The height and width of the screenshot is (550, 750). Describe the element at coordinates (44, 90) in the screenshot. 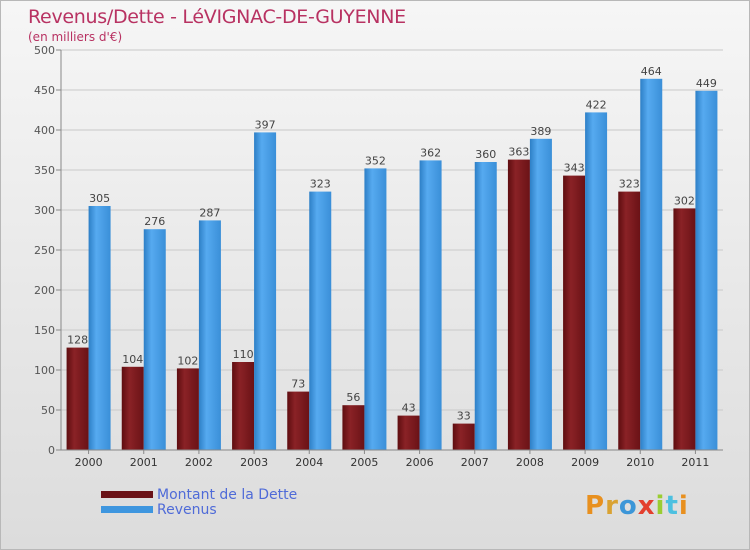

I see `y-tick-label: 450` at that location.